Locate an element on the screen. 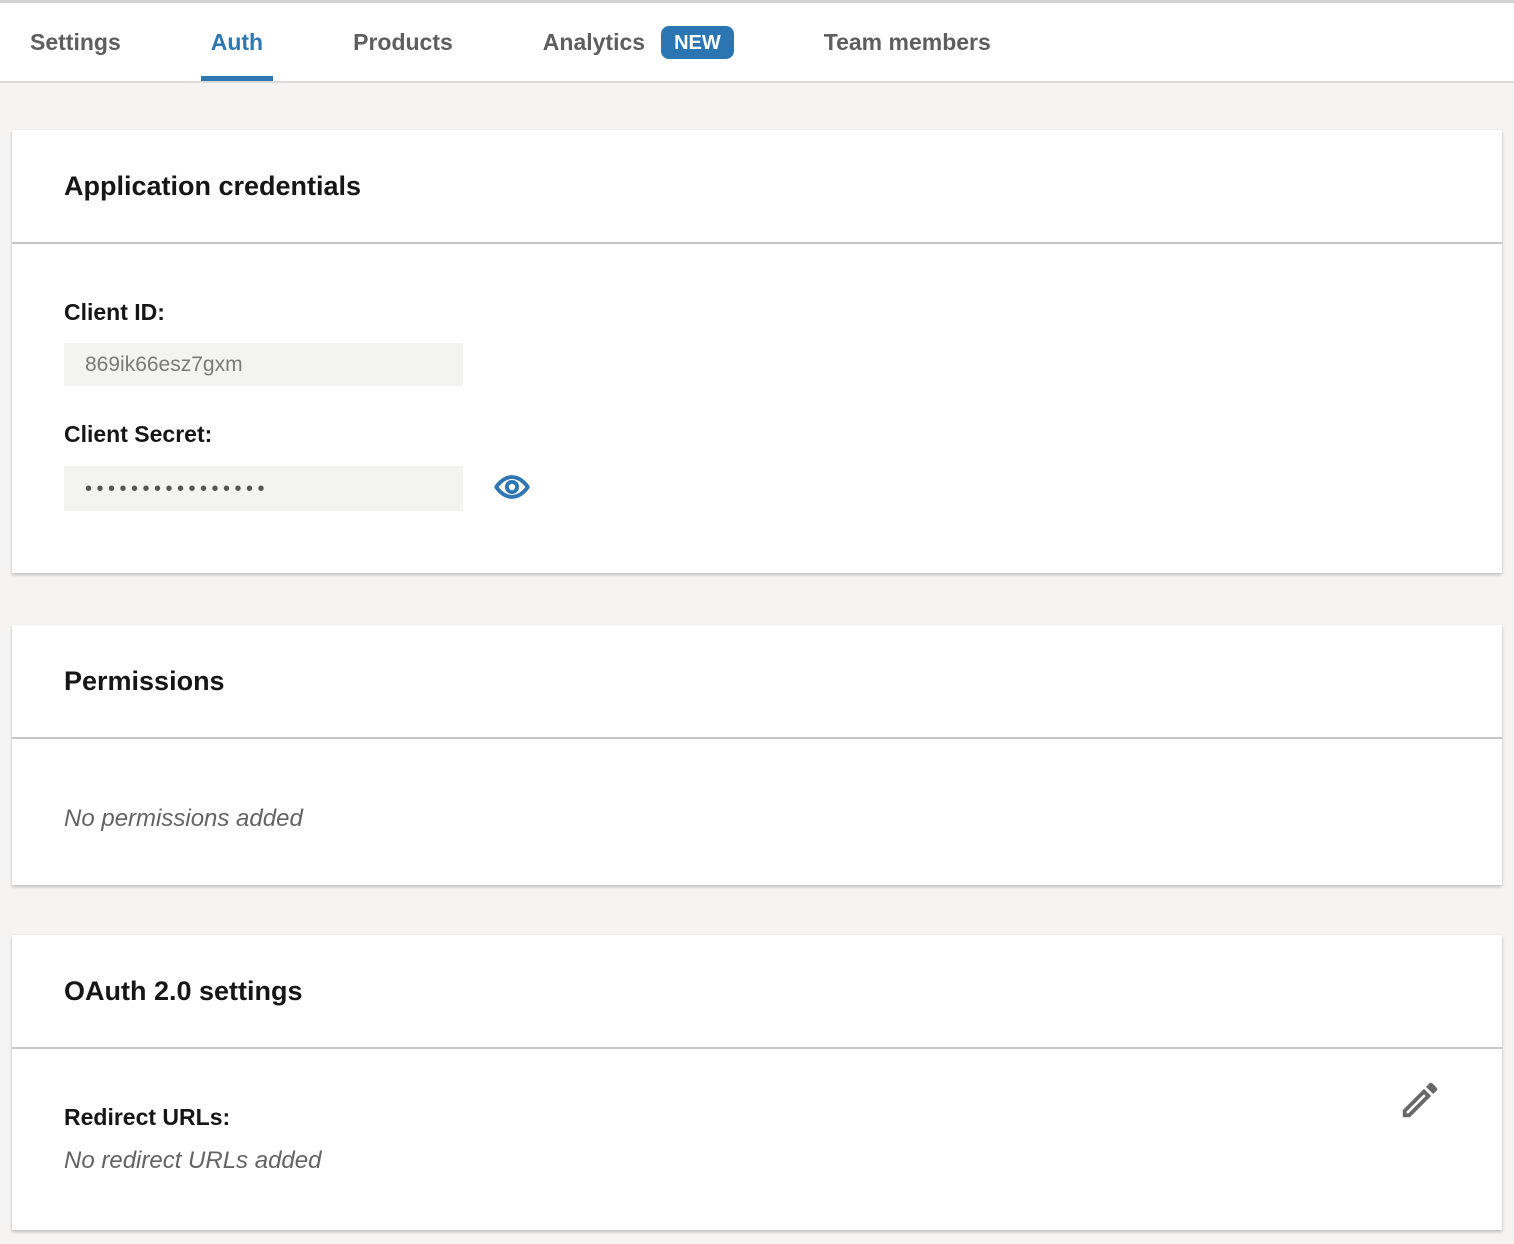 The height and width of the screenshot is (1244, 1514). tab-team-members: Team members is located at coordinates (907, 42).